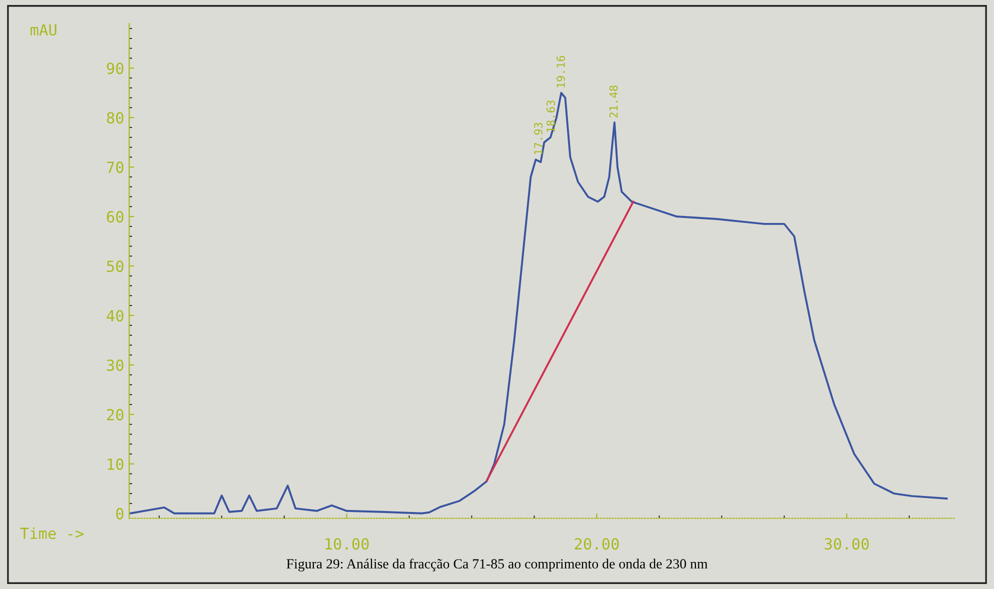  What do you see at coordinates (115, 168) in the screenshot?
I see `y-tick-label: 70` at bounding box center [115, 168].